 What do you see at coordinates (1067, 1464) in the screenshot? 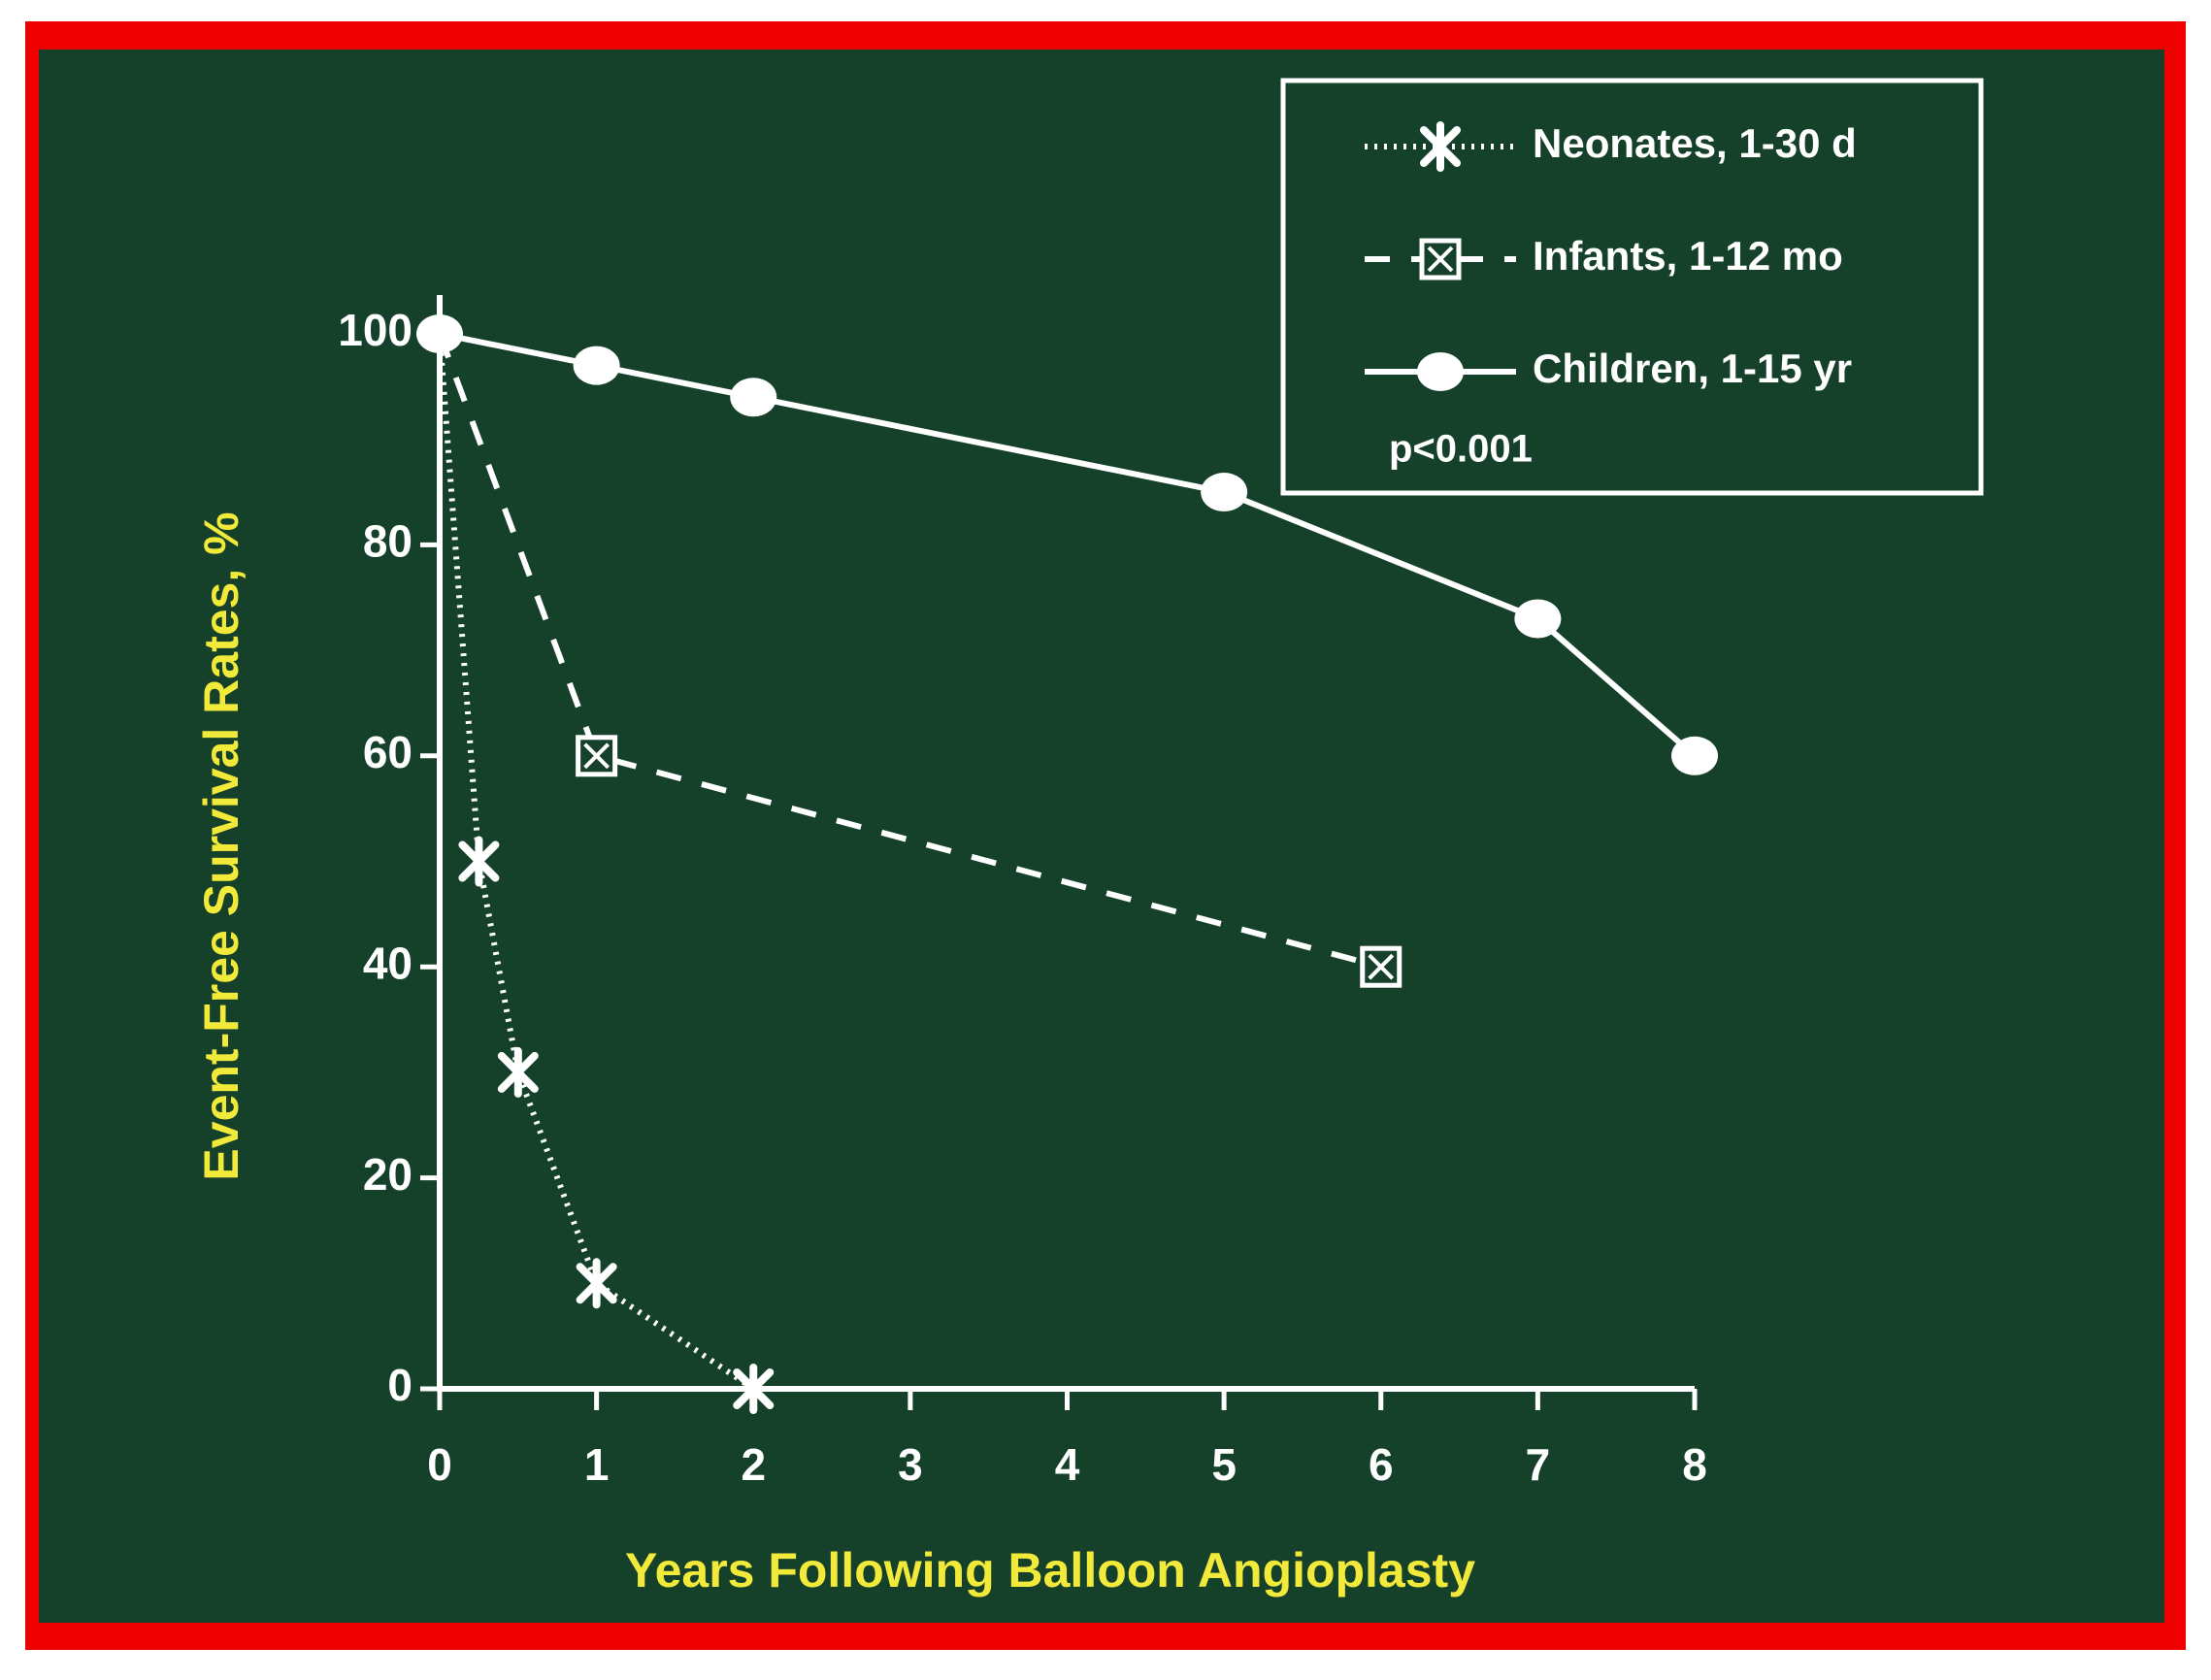
I see `x-tick-label: 4` at bounding box center [1067, 1464].